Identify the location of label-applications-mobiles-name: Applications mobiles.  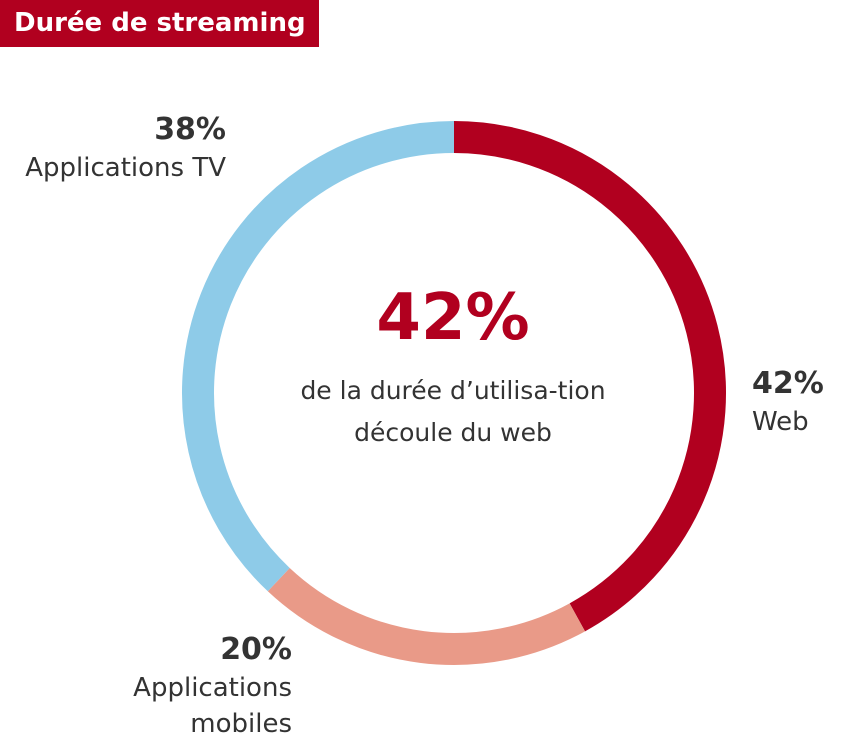
(212, 706).